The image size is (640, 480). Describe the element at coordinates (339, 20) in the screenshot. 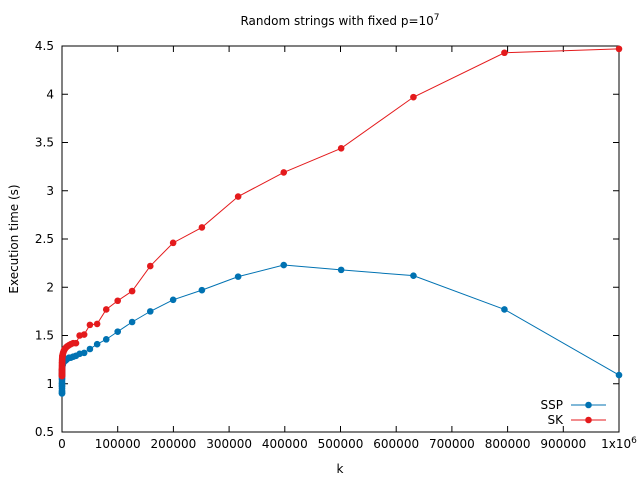

I see `chart-title: Random strings with fixed p=107` at that location.